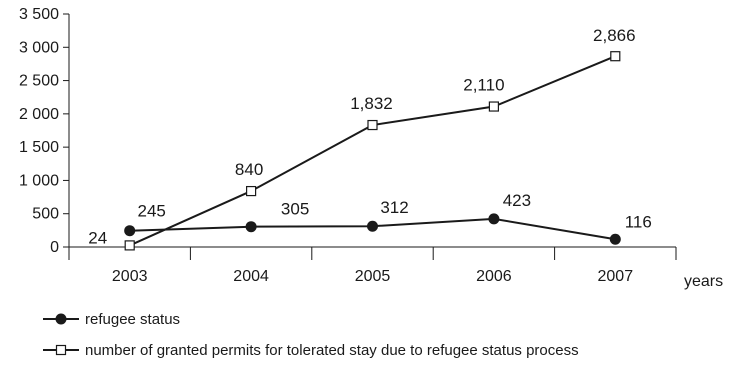 The image size is (732, 371). What do you see at coordinates (97, 237) in the screenshot?
I see `data-label: 24` at bounding box center [97, 237].